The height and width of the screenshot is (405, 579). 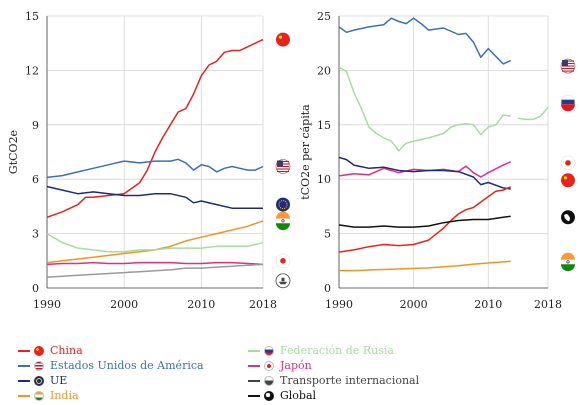 What do you see at coordinates (35, 179) in the screenshot?
I see `y-tick-label: 6` at bounding box center [35, 179].